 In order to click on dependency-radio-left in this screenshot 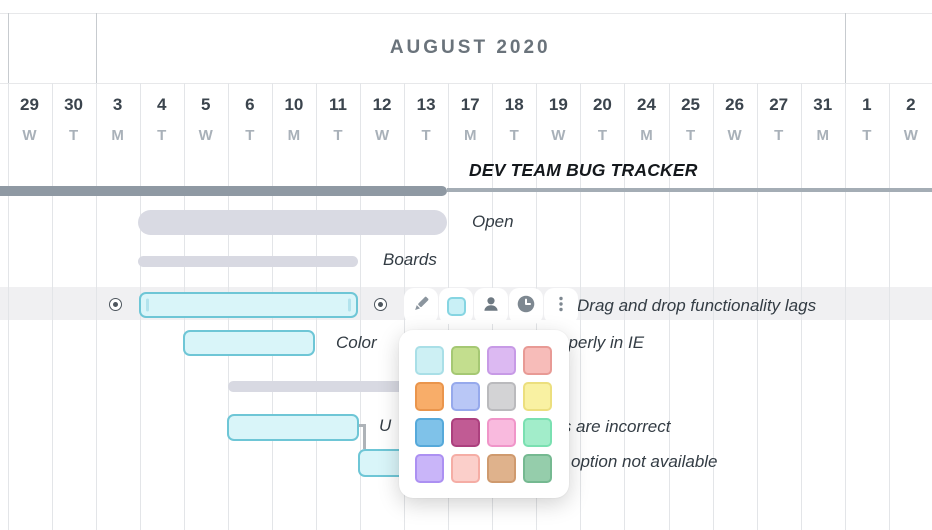, I will do `click(115, 304)`.